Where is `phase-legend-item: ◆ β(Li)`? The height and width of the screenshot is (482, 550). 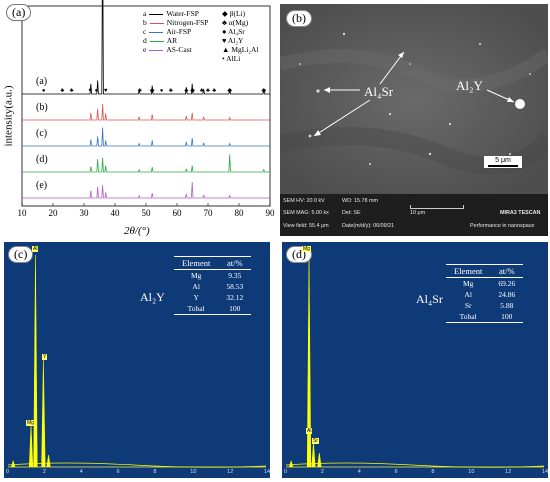
phase-legend-item: ◆ β(Li) is located at coordinates (233, 13).